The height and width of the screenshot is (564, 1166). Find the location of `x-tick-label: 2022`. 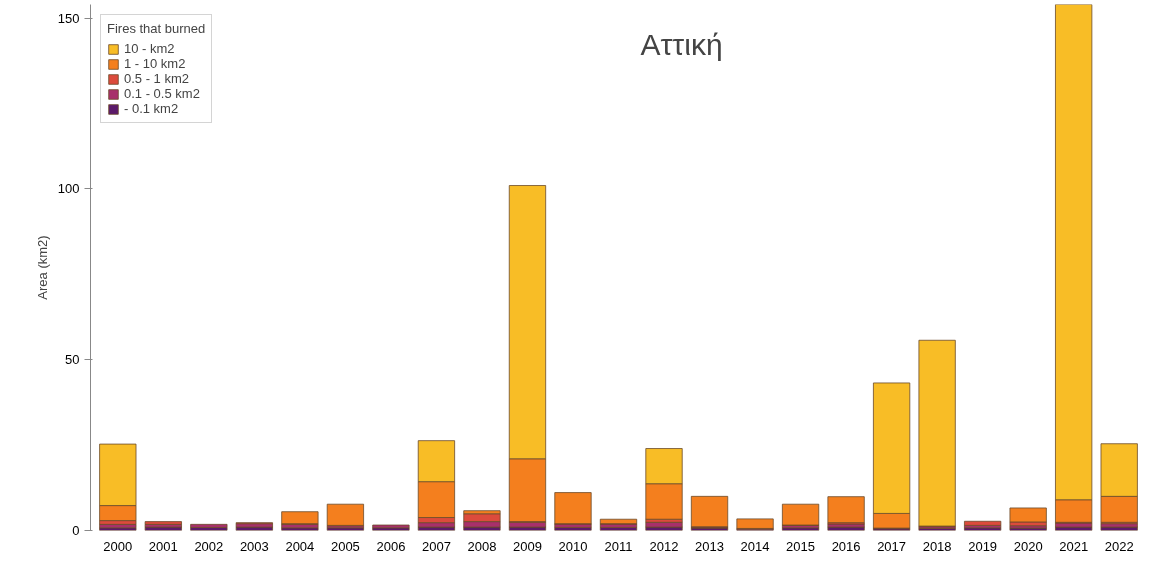

x-tick-label: 2022 is located at coordinates (1119, 546).